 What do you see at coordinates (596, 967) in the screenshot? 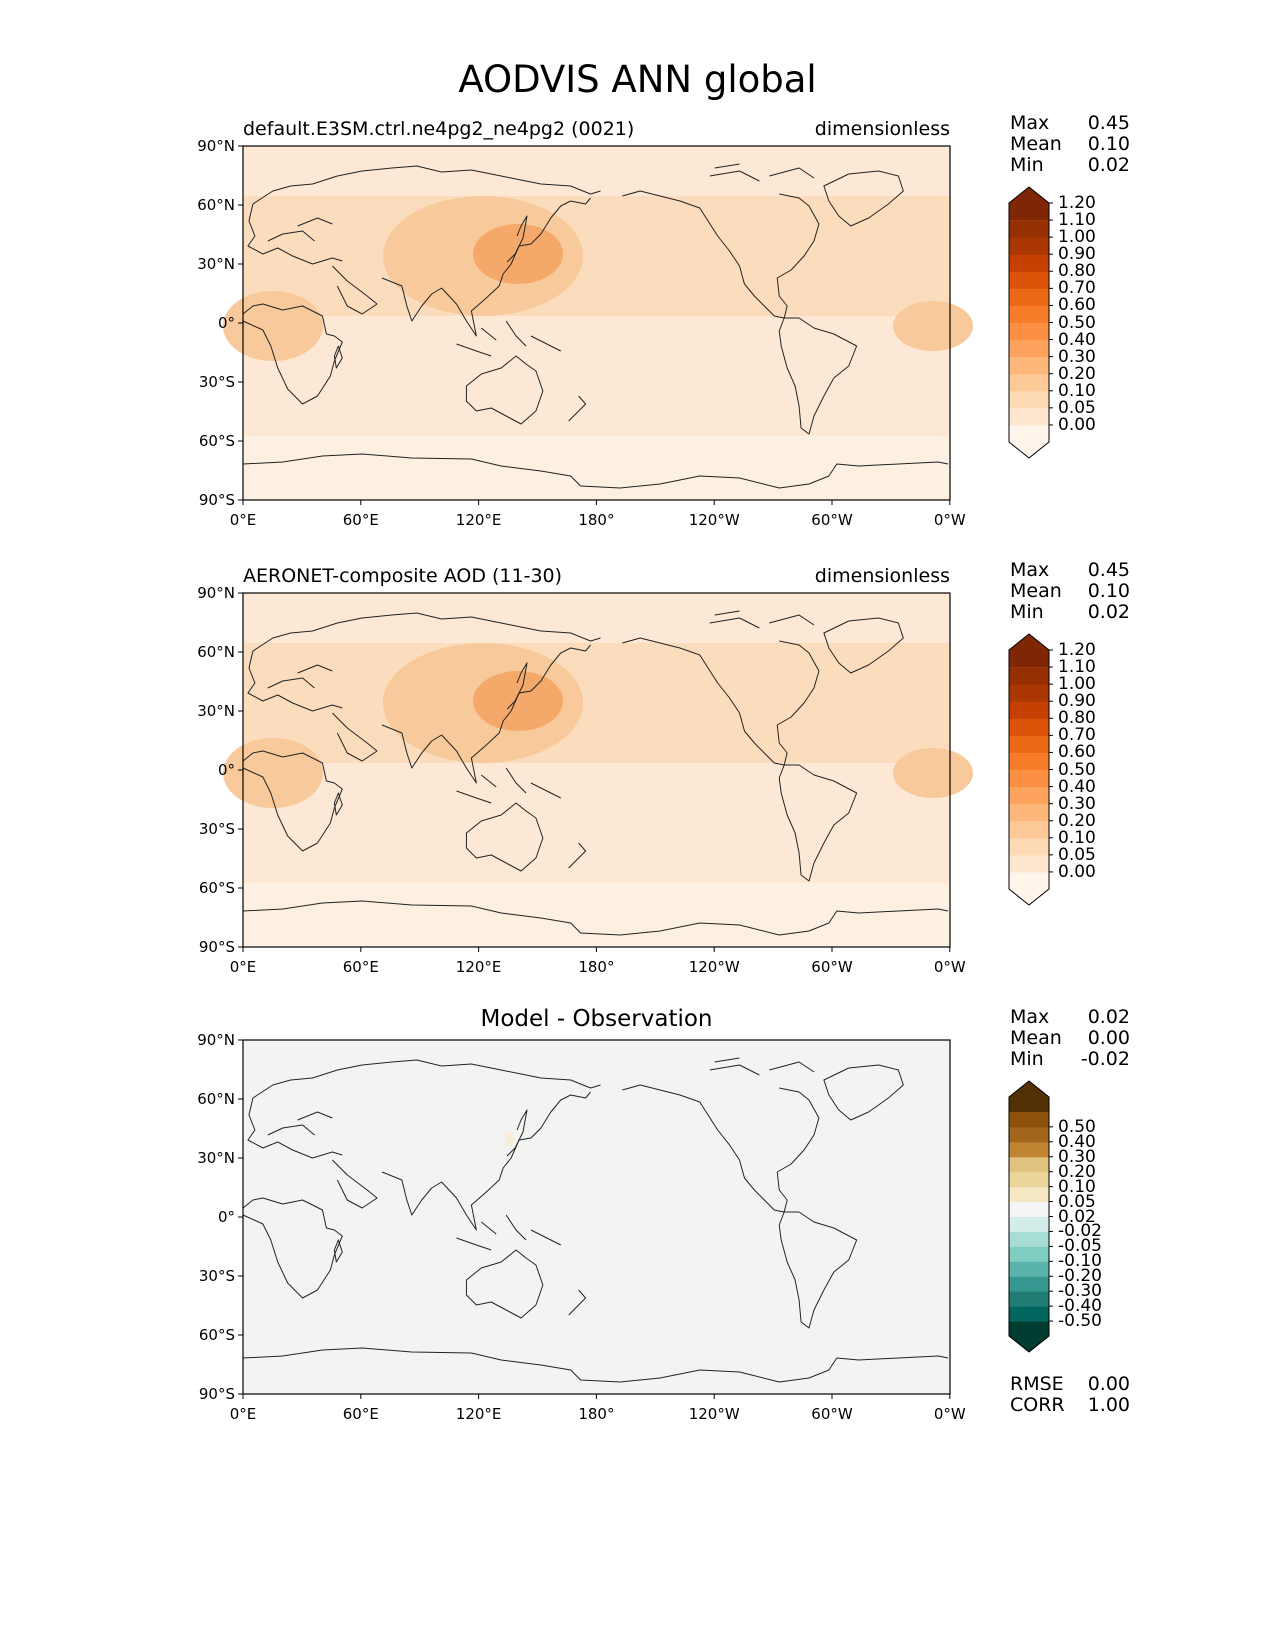
I see `lon-tick-label: 180°` at bounding box center [596, 967].